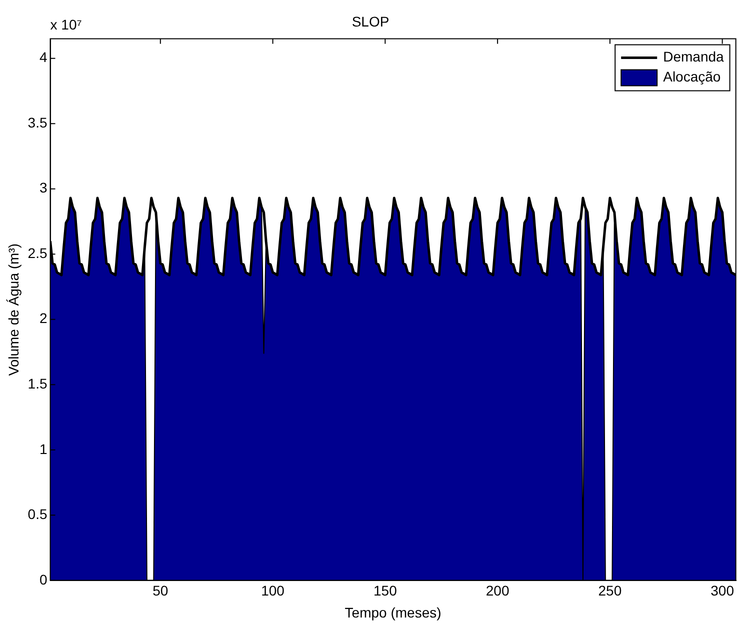 The image size is (737, 626). Describe the element at coordinates (66, 24) in the screenshot. I see `text: x 10⁷` at that location.